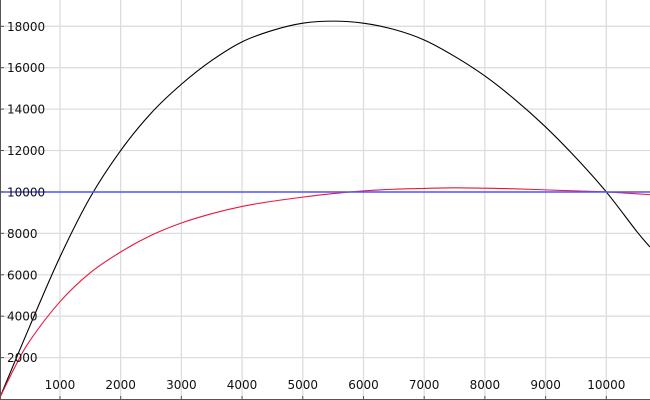 This screenshot has height=400, width=650. I want to click on y-tick-label: 2000, so click(22, 358).